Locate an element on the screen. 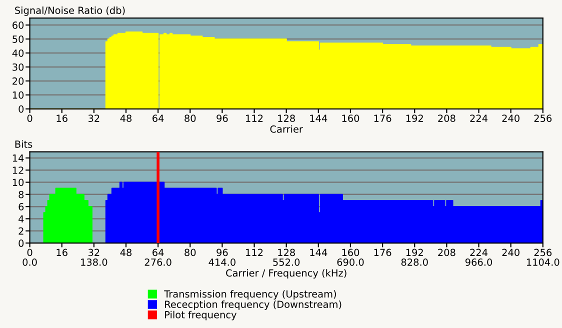  x2-tick-label: 828.0 is located at coordinates (414, 262).